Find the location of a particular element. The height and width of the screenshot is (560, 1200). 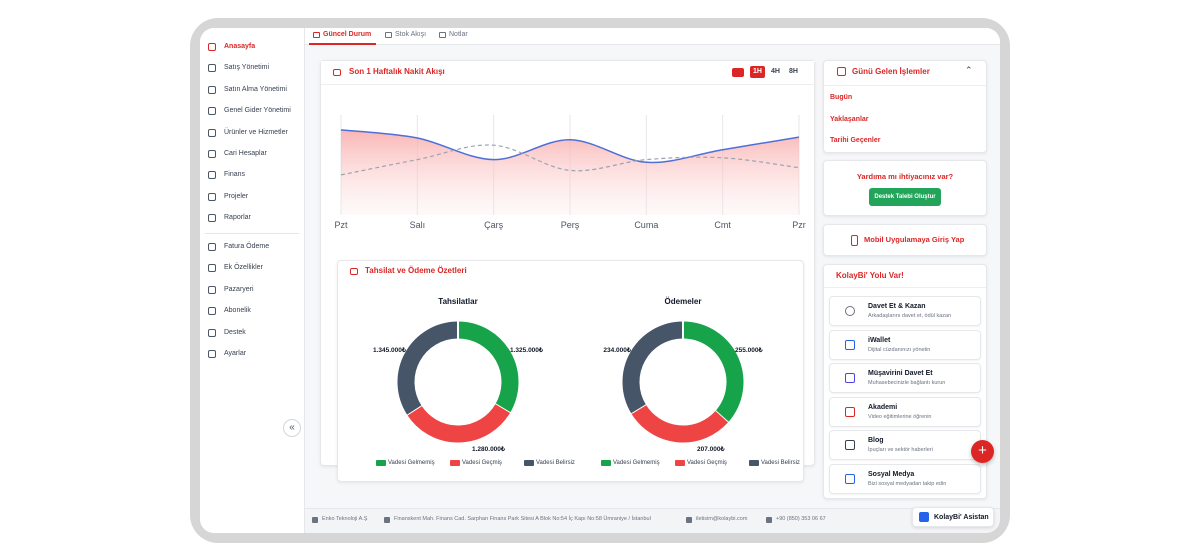

assistant-icon is located at coordinates (924, 517).